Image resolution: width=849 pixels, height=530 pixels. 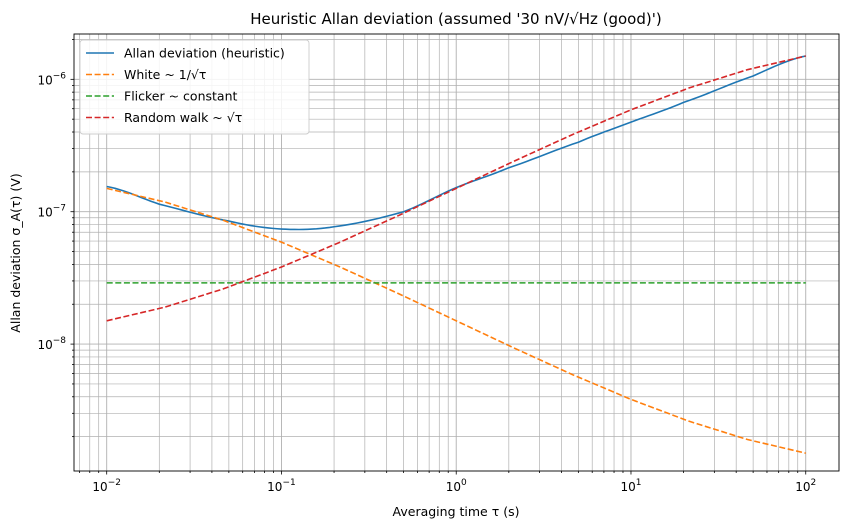 What do you see at coordinates (51, 212) in the screenshot?
I see `y-tick-label: 10⁻⁷` at bounding box center [51, 212].